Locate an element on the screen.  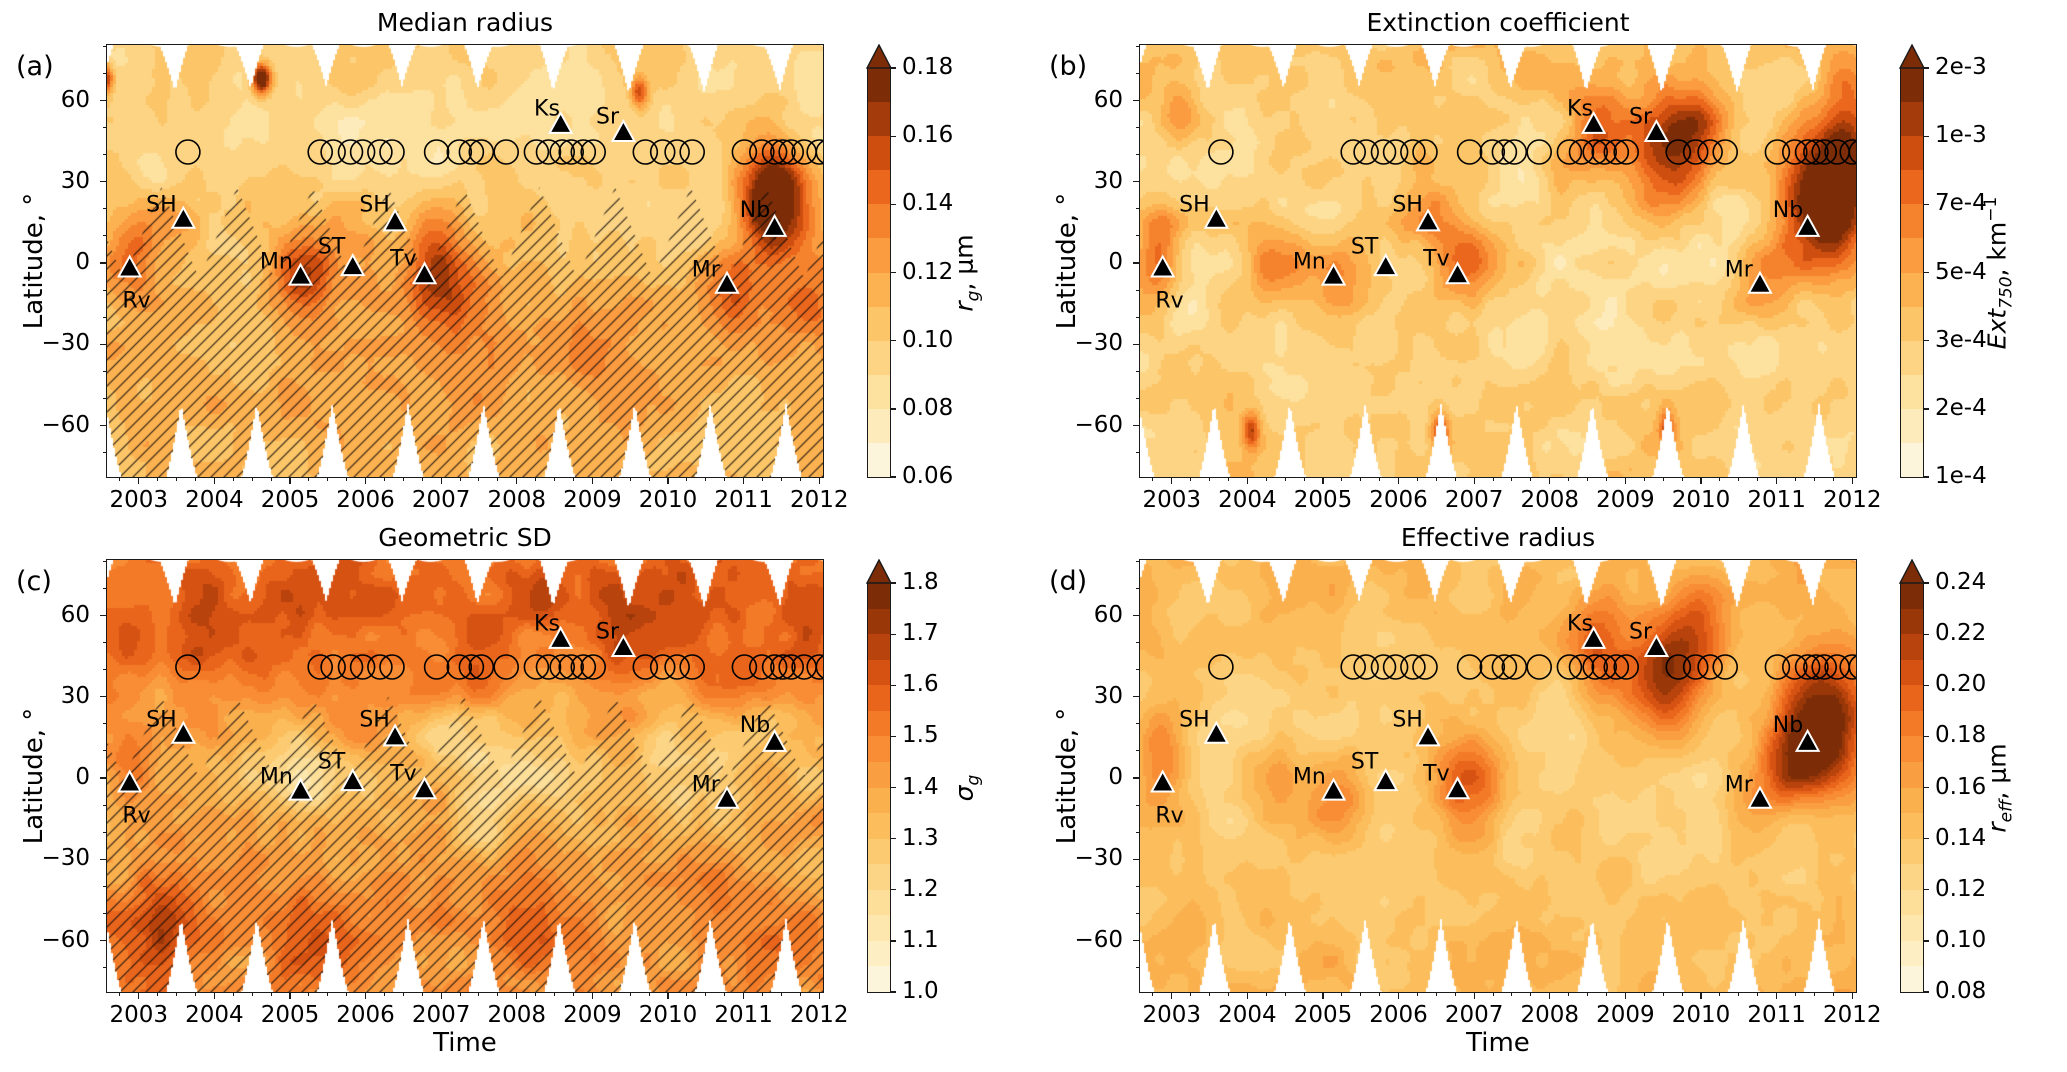
colorbar-tick-label: 1.3 is located at coordinates (920, 837).